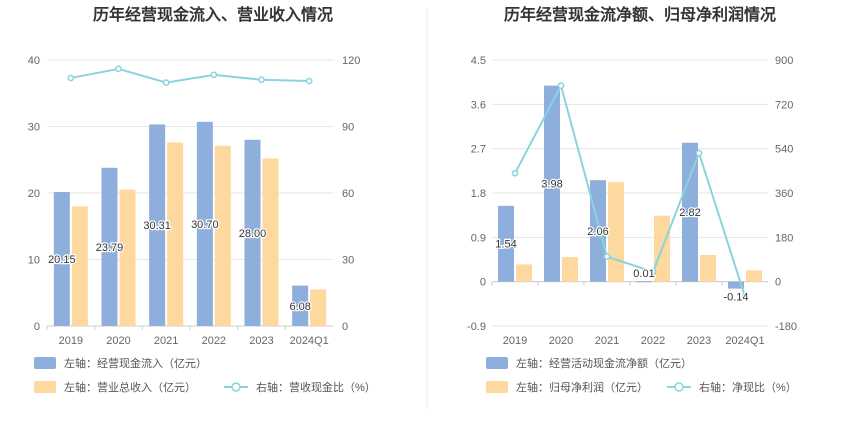 This screenshot has height=442, width=850. I want to click on left-axis-tick-label: 2.7, so click(478, 150).